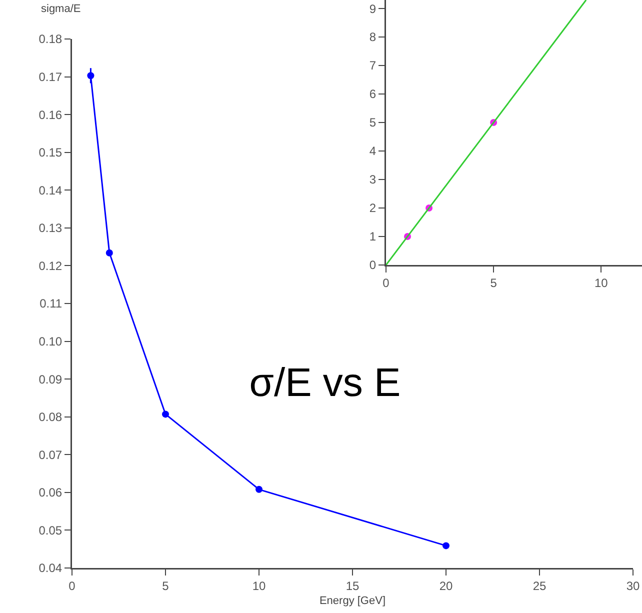 This screenshot has width=642, height=613. What do you see at coordinates (50, 493) in the screenshot?
I see `y-tick-label: 0.06` at bounding box center [50, 493].